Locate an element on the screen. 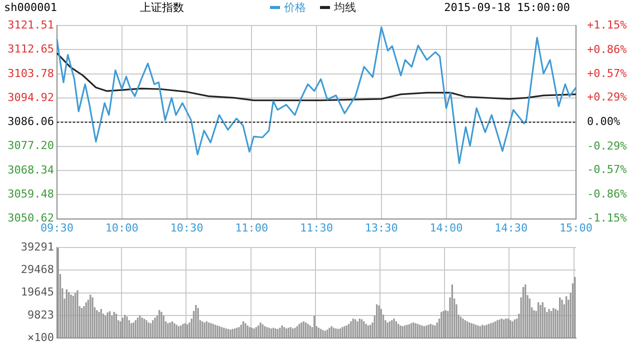  text: 2015-09-18 15:00:00 is located at coordinates (507, 8).